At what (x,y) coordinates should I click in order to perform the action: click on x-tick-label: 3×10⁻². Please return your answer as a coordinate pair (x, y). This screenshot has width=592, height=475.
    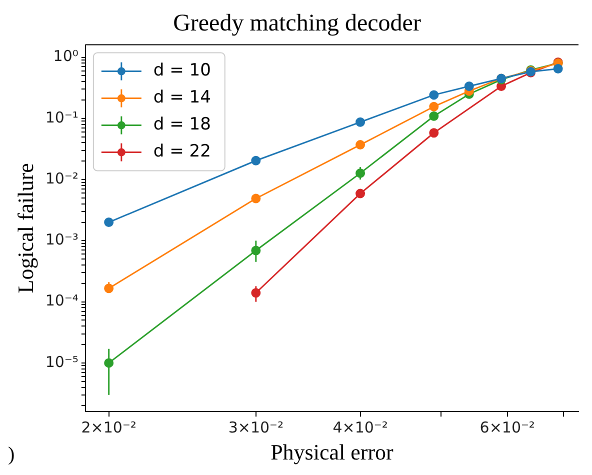
    Looking at the image, I should click on (256, 427).